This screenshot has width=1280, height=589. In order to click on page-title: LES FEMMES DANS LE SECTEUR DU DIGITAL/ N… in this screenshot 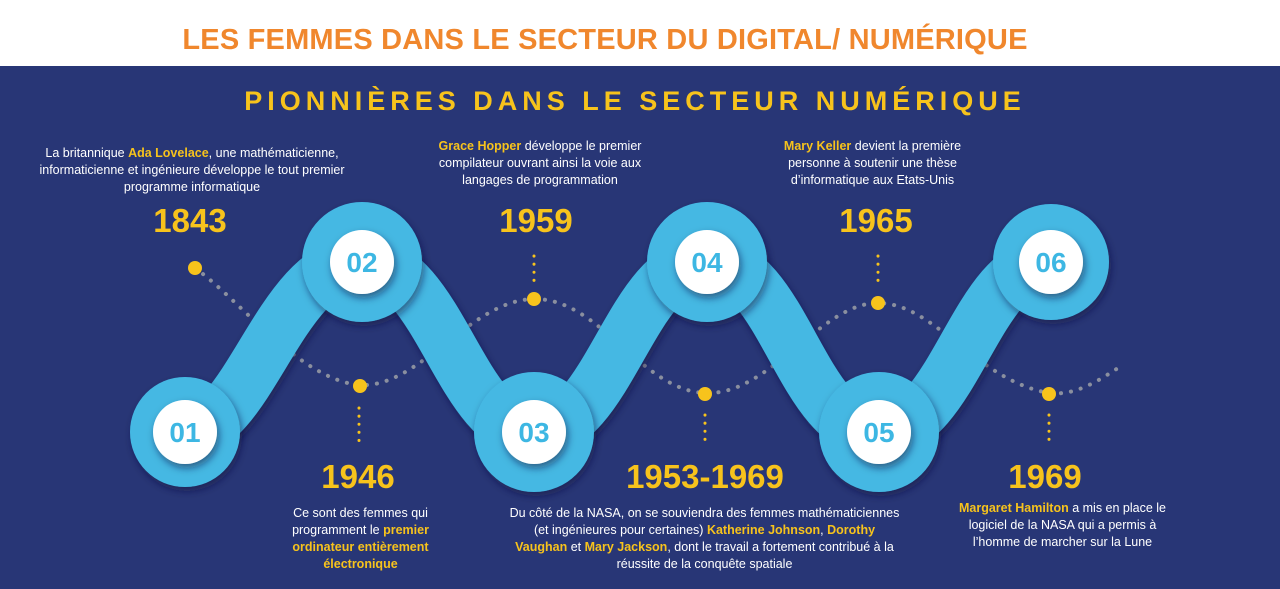, I will do `click(605, 40)`.